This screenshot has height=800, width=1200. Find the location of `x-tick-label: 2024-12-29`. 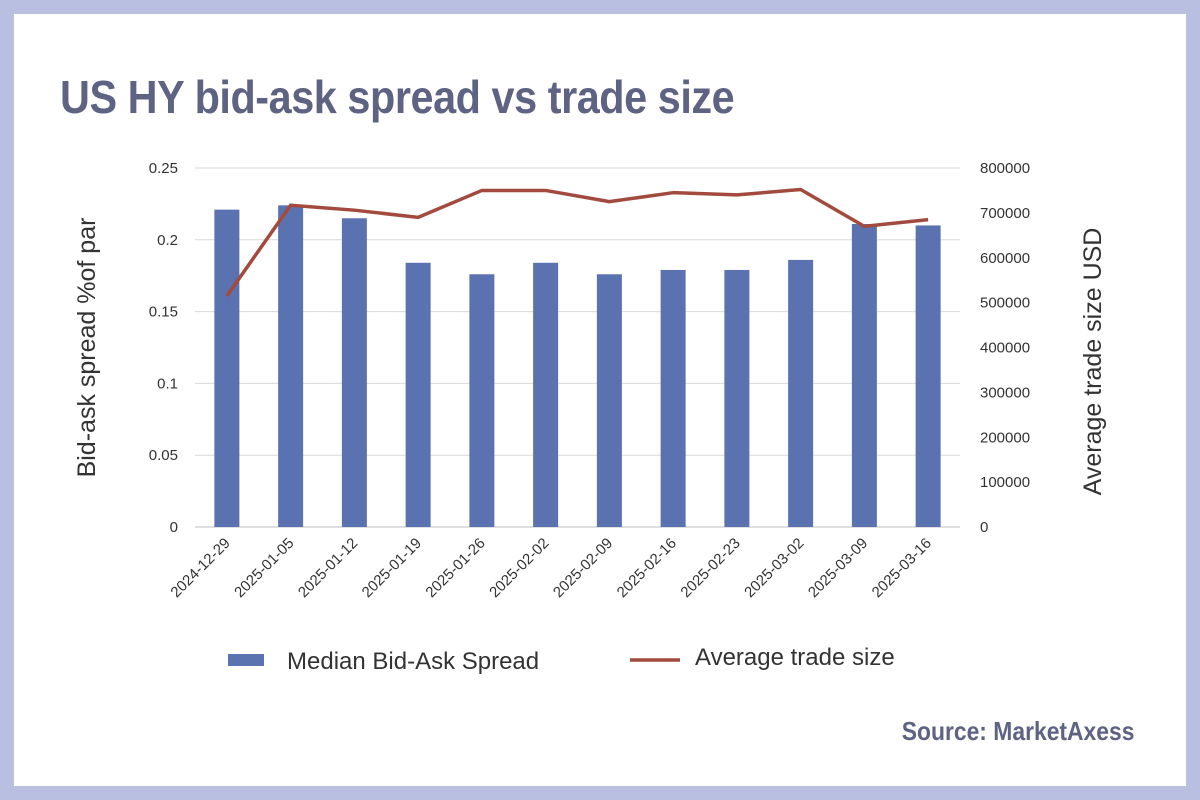

x-tick-label: 2024-12-29 is located at coordinates (200, 568).